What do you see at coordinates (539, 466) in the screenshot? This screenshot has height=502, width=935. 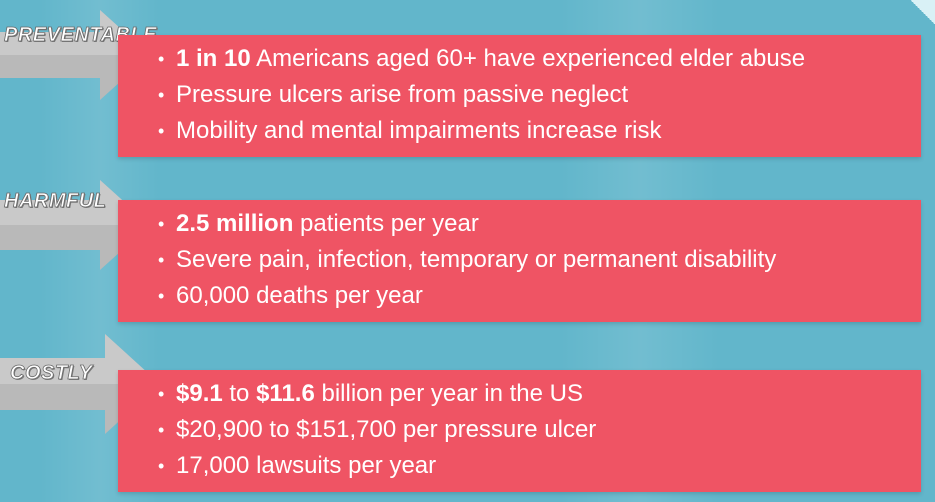 I see `bullet-item: 17,000 lawsuits per year` at bounding box center [539, 466].